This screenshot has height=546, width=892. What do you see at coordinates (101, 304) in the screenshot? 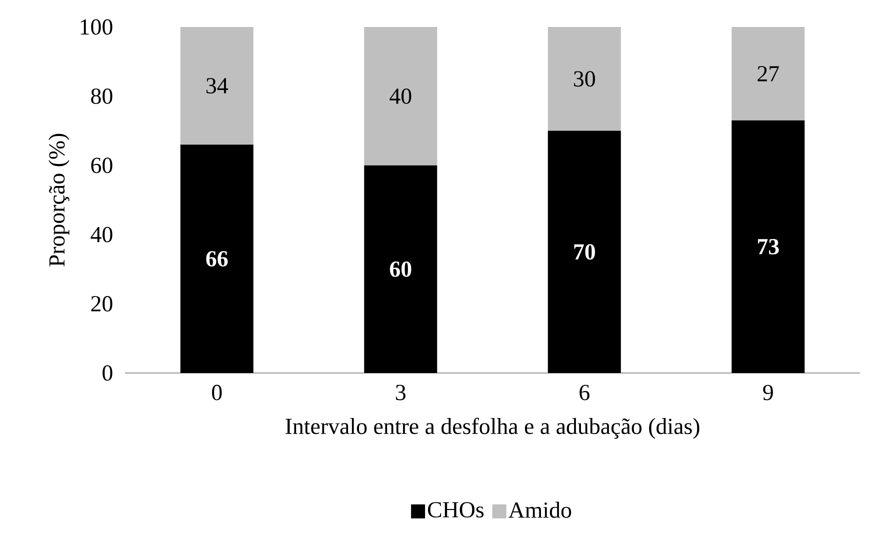
I see `y-tick-label: 20` at bounding box center [101, 304].